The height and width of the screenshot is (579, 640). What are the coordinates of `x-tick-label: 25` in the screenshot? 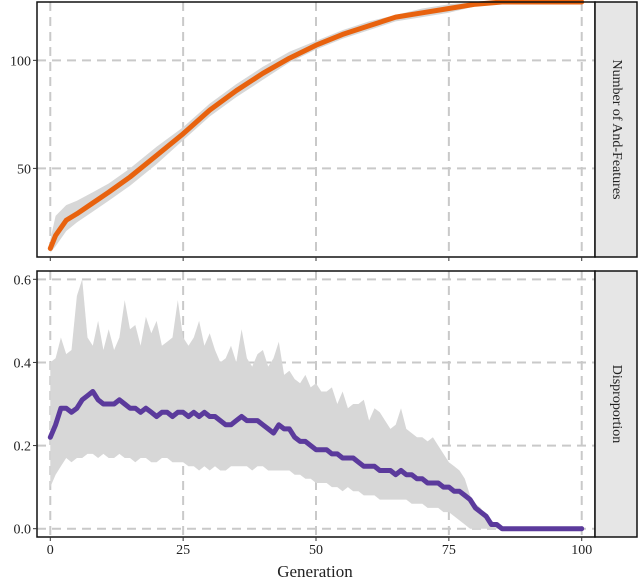 It's located at (183, 550).